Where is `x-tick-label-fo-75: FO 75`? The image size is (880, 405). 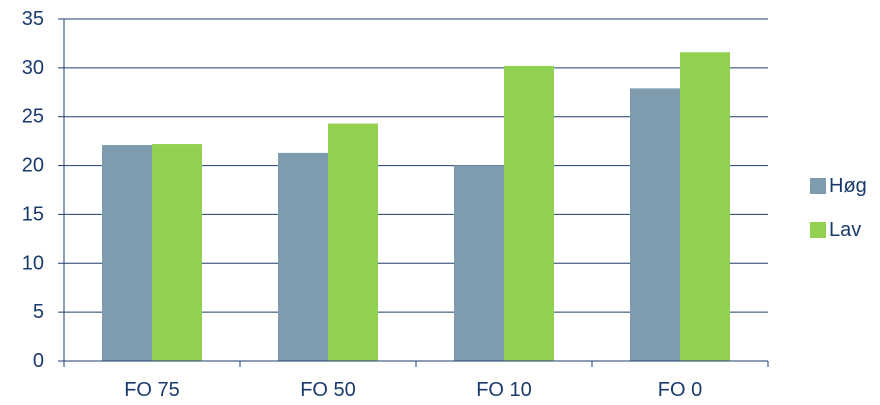 x-tick-label-fo-75: FO 75 is located at coordinates (152, 390).